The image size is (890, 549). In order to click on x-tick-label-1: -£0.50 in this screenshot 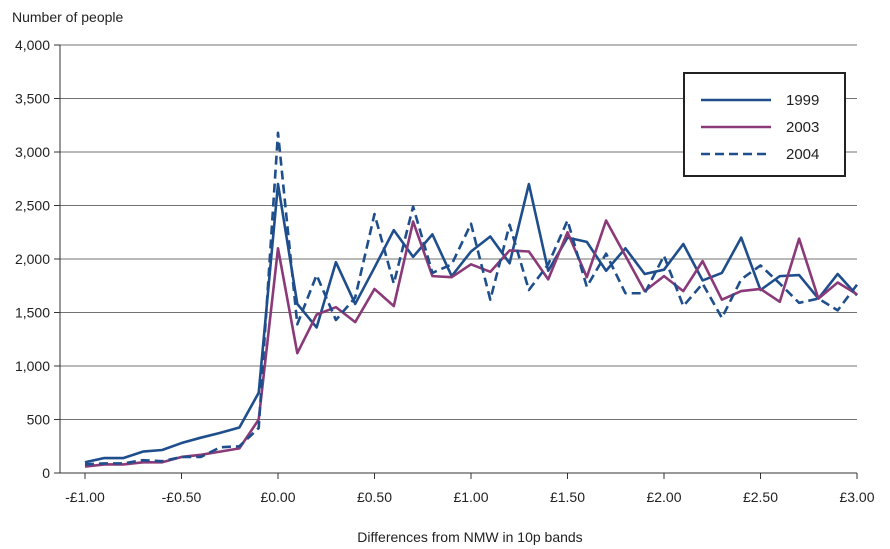, I will do `click(182, 497)`.